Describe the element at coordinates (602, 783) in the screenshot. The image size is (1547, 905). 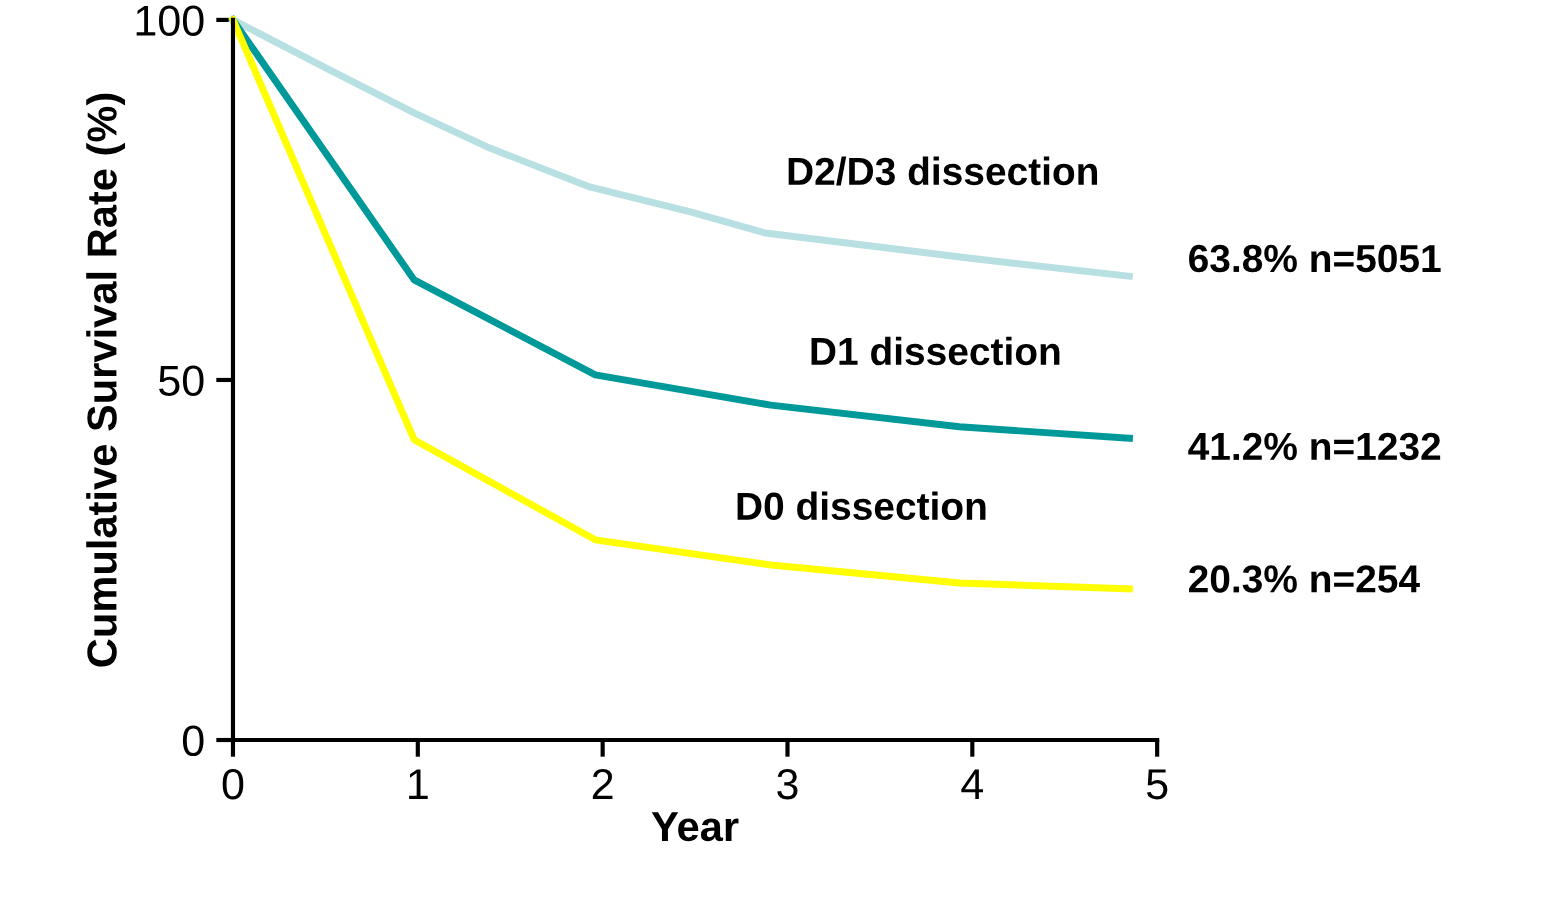
I see `x-tick-label: 2` at that location.